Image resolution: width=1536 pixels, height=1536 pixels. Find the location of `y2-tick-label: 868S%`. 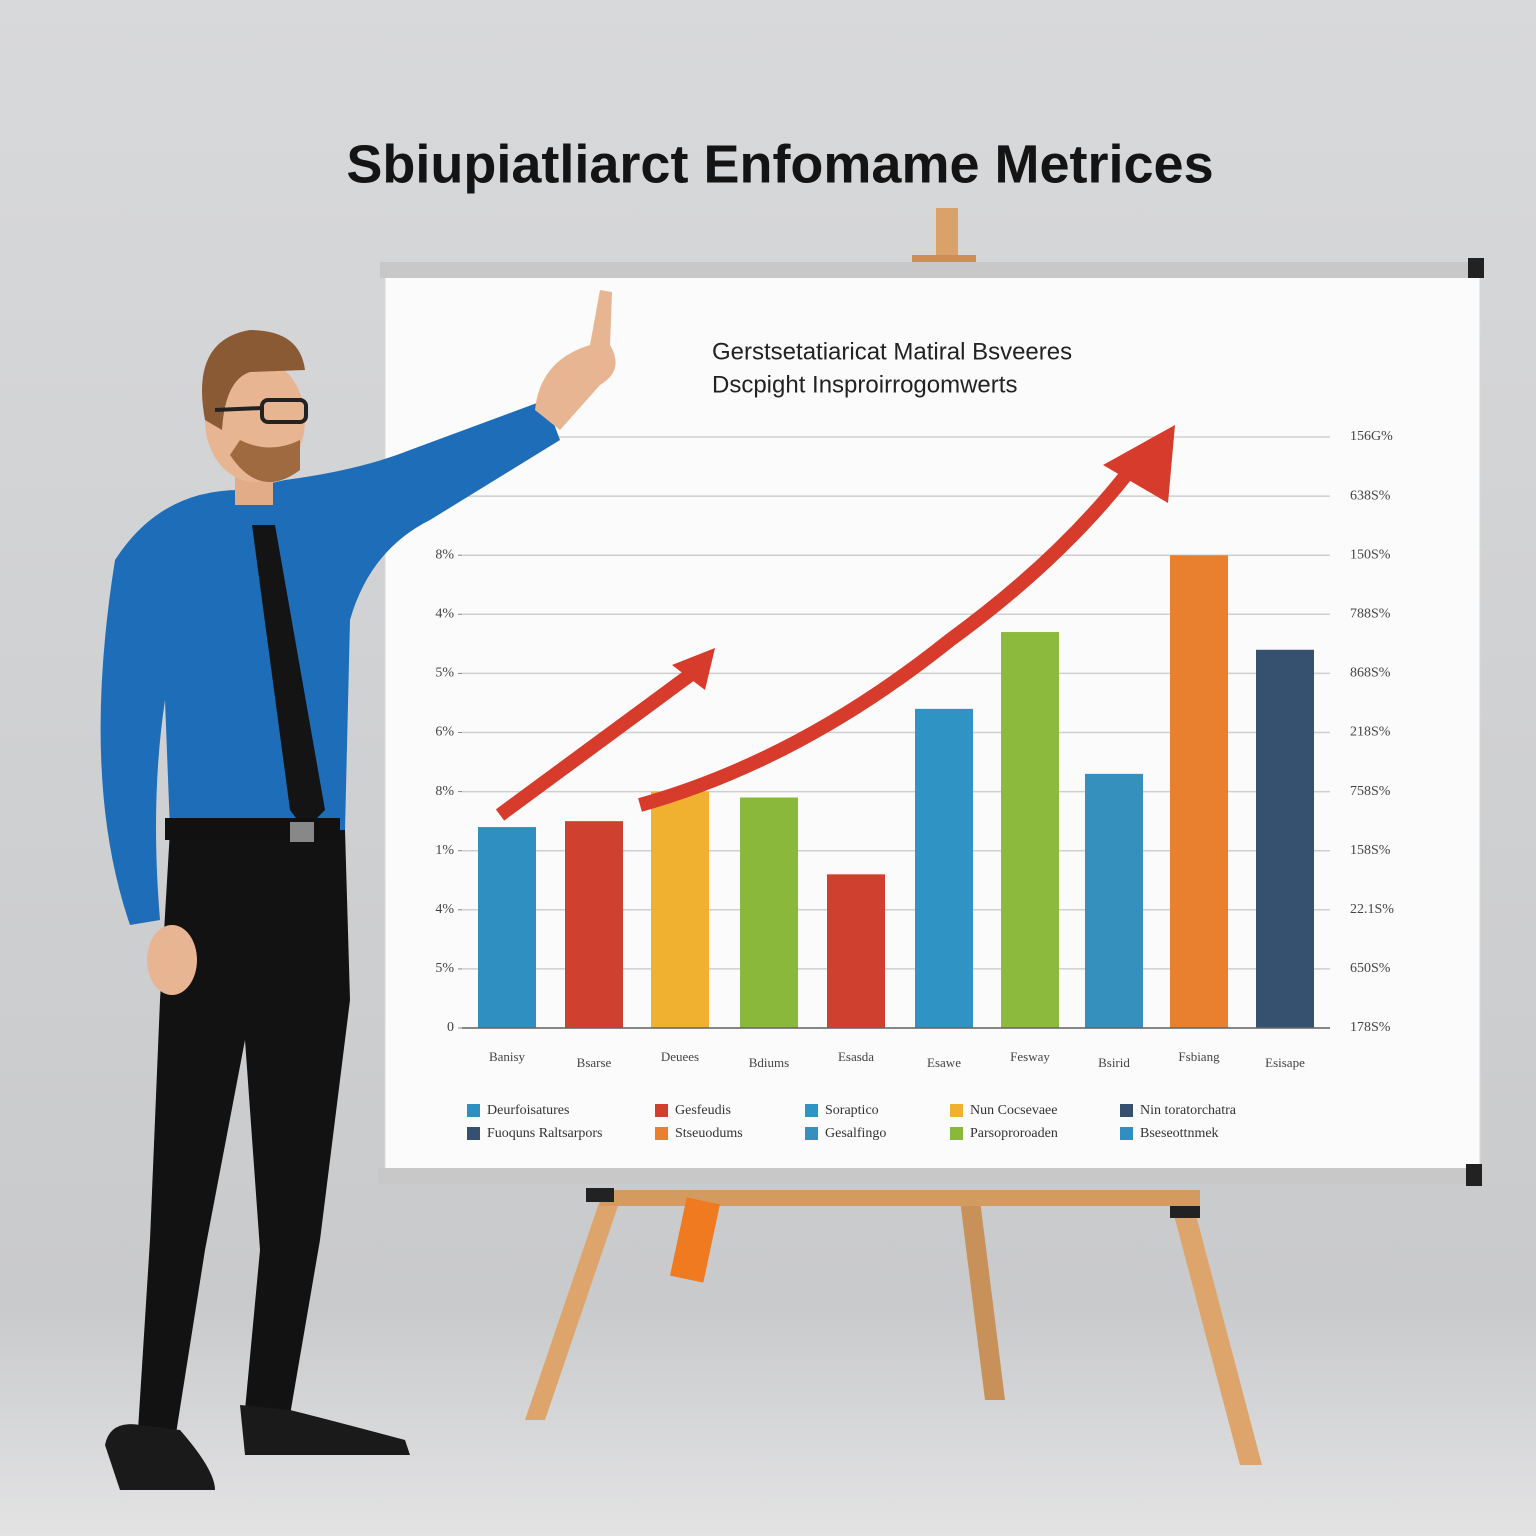

y2-tick-label: 868S% is located at coordinates (1370, 673).